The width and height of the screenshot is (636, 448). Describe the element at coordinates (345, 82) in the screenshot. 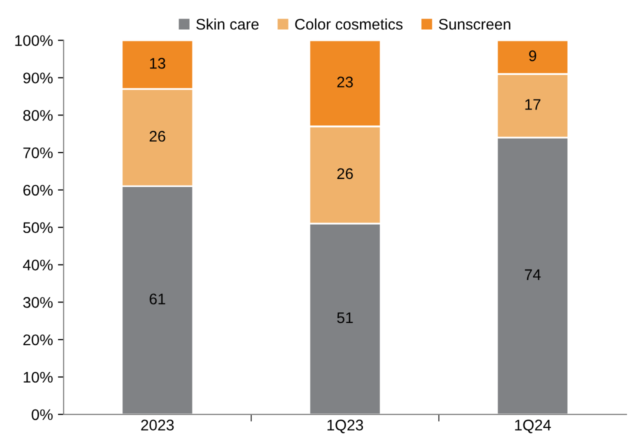

I see `data-label: 23` at that location.